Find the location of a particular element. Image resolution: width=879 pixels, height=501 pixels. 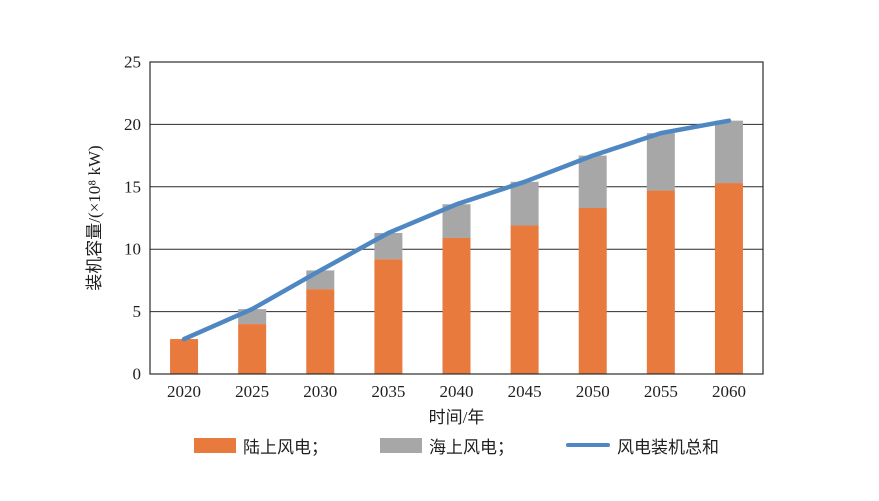

legend-item-onshore: 陆上风电； is located at coordinates (261, 445).